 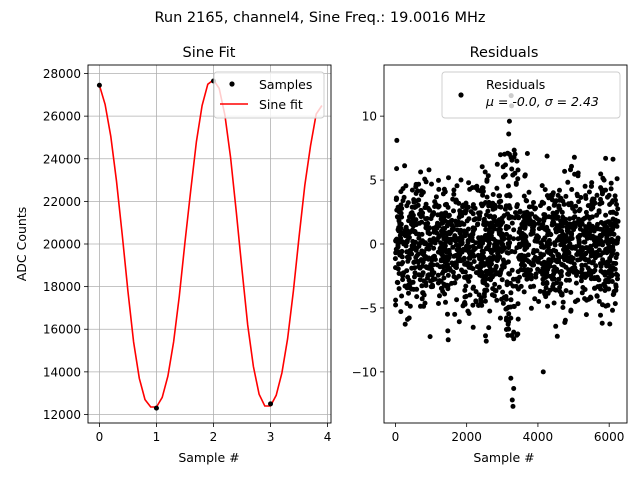 I want to click on residual-outlier-point, so click(x=543, y=372).